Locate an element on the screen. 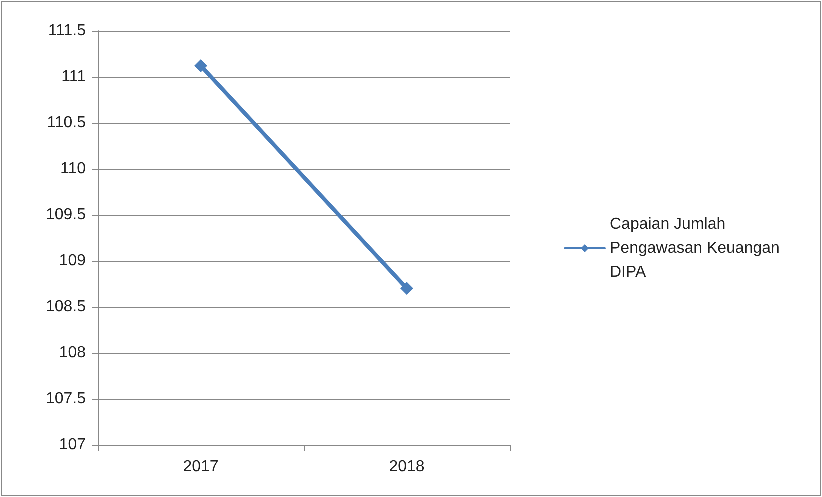 The height and width of the screenshot is (497, 822). y-tick-label: 111.5 is located at coordinates (67, 31).